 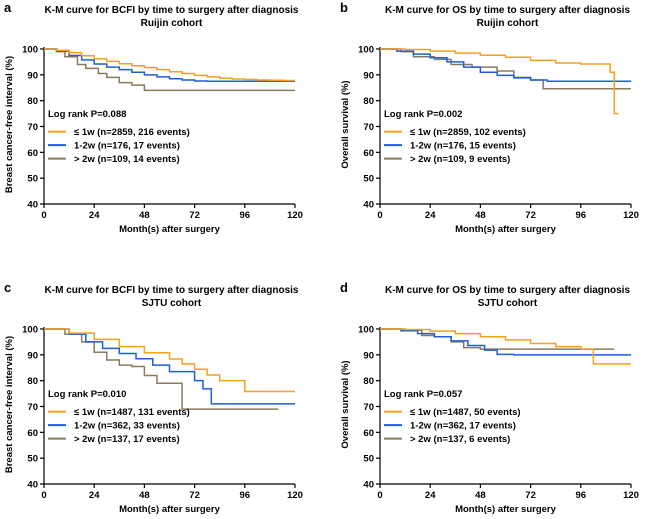 I want to click on legend-label: ≤ 1w (n=1487, 131 events), so click(x=132, y=412).